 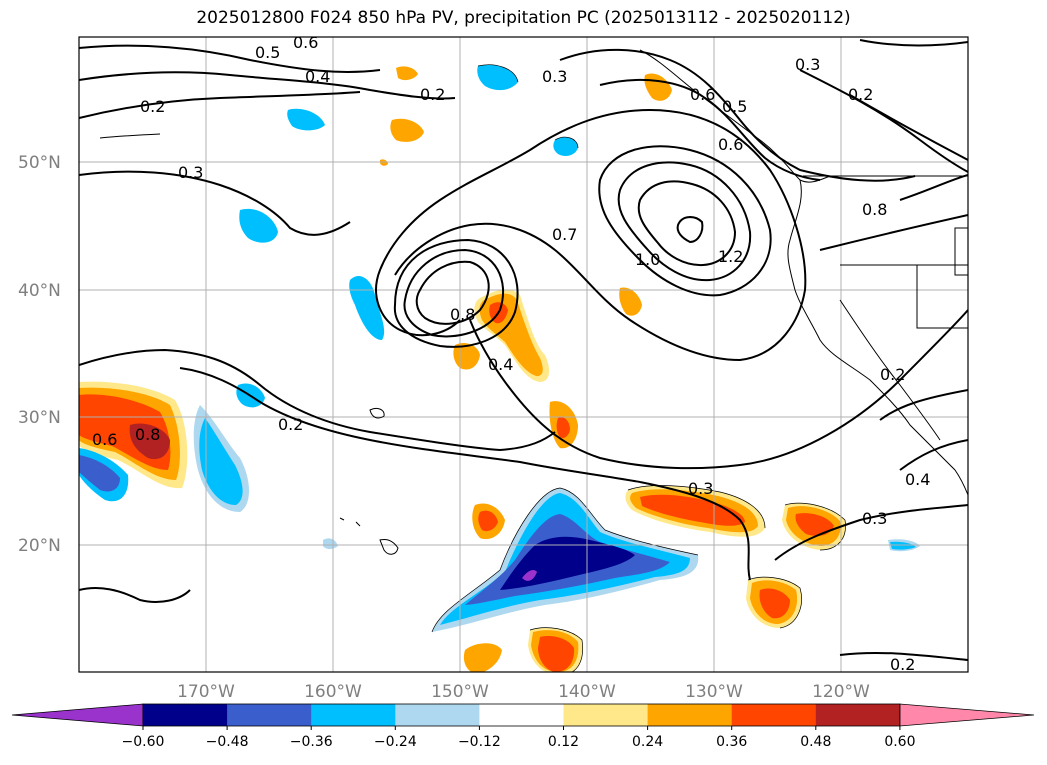 I want to click on lat-label: 30°N, so click(x=39, y=418).